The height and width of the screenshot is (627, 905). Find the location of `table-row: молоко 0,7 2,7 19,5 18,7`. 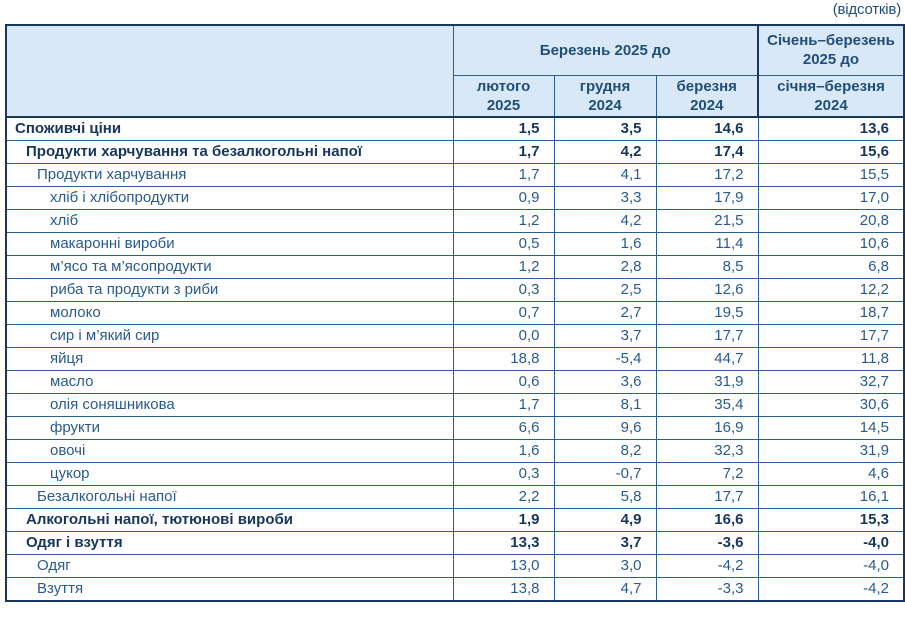

table-row: молоко 0,7 2,7 19,5 18,7 is located at coordinates (455, 313).